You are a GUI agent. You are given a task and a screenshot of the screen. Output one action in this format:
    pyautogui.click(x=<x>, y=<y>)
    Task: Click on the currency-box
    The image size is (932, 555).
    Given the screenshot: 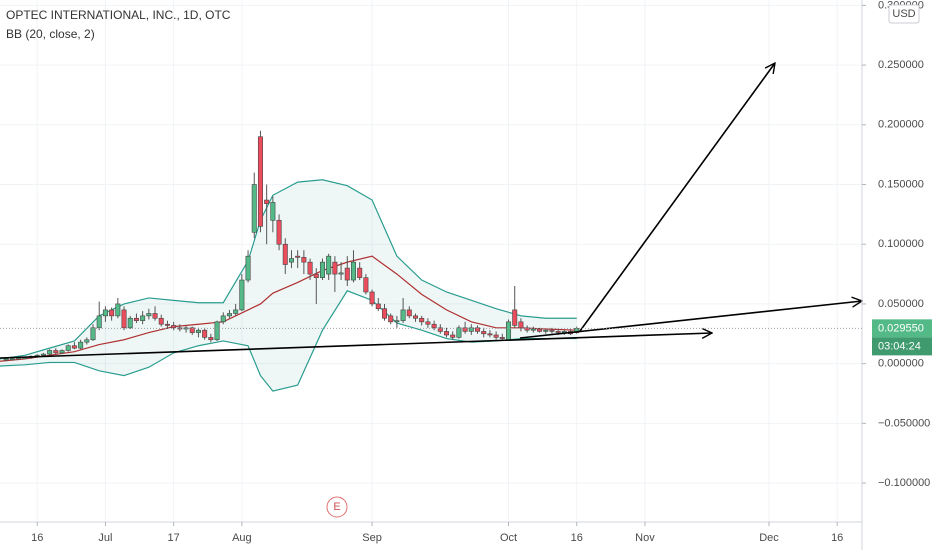 What is the action you would take?
    pyautogui.click(x=904, y=14)
    